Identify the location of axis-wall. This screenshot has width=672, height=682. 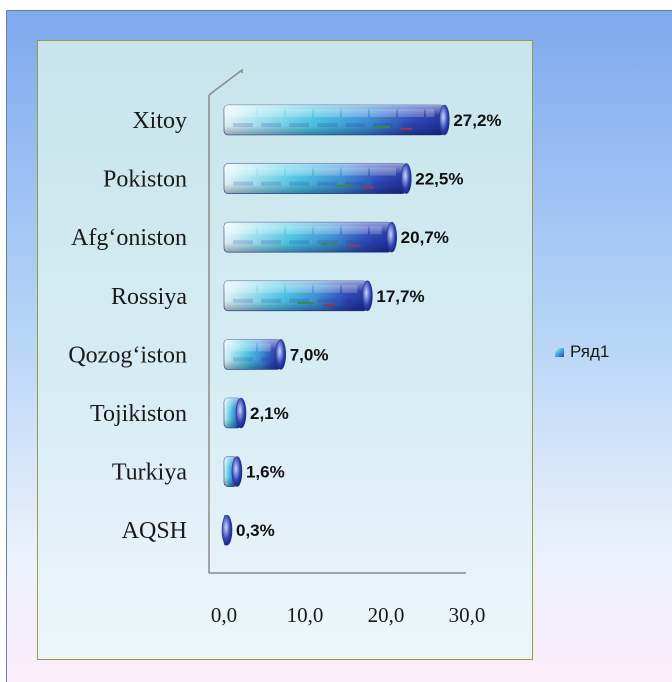
(225, 82).